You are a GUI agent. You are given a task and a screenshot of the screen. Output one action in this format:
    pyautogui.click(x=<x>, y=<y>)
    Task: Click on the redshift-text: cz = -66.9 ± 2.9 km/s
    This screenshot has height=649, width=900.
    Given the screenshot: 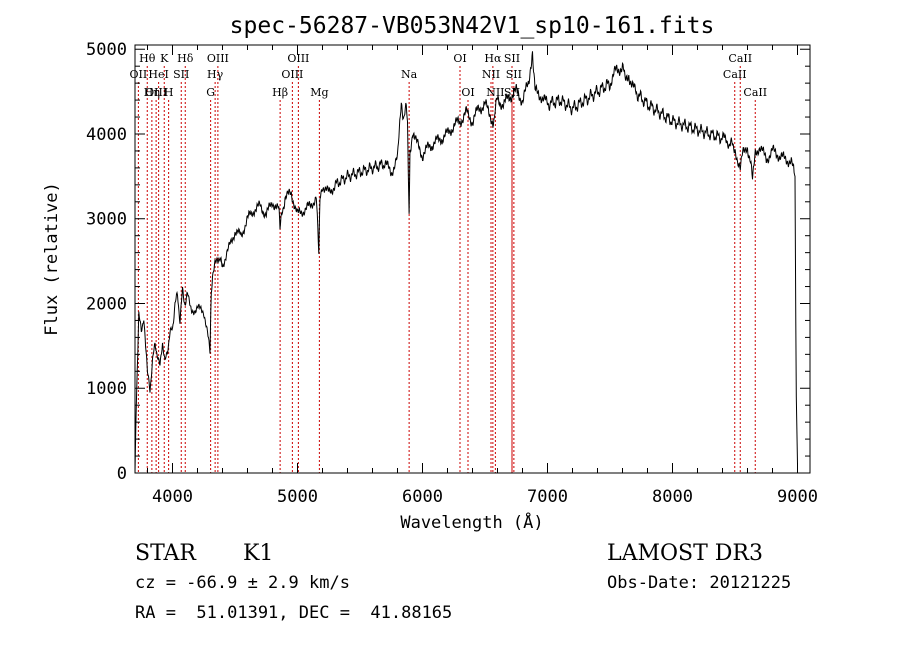 What is the action you would take?
    pyautogui.click(x=242, y=583)
    